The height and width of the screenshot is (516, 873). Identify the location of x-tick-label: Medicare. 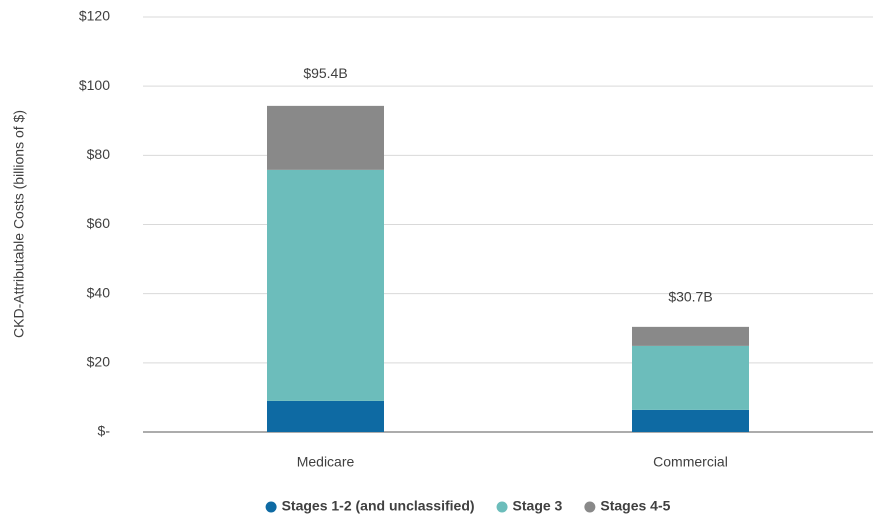
(326, 462).